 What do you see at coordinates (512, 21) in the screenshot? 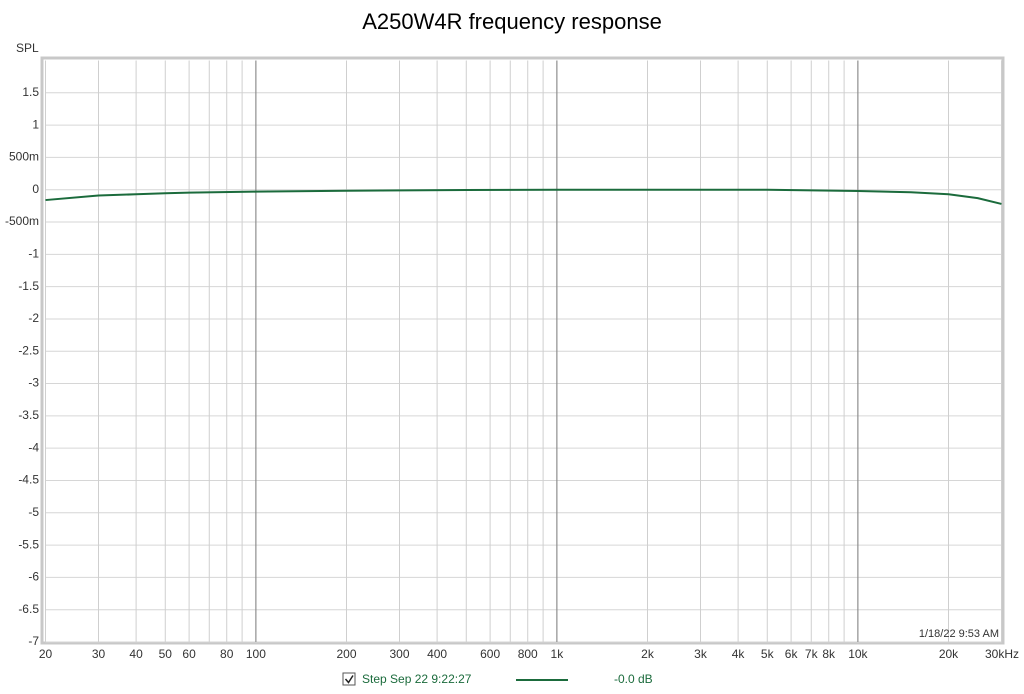
I see `chart-title: A250W4R frequency response` at bounding box center [512, 21].